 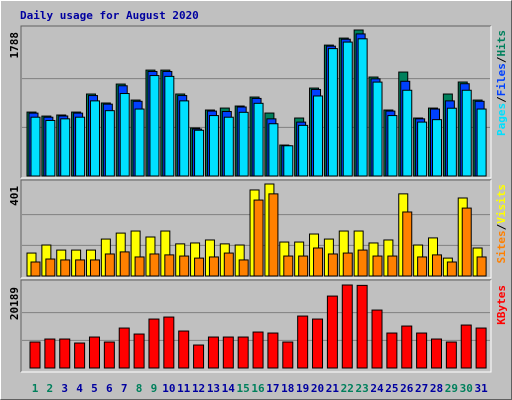 I want to click on x-tick-label: 10, so click(x=168, y=388).